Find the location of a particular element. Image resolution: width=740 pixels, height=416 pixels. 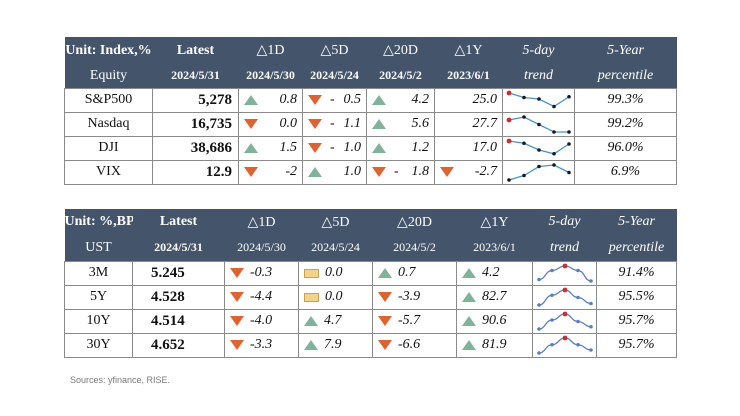

change-value: 27.7 is located at coordinates (485, 123).